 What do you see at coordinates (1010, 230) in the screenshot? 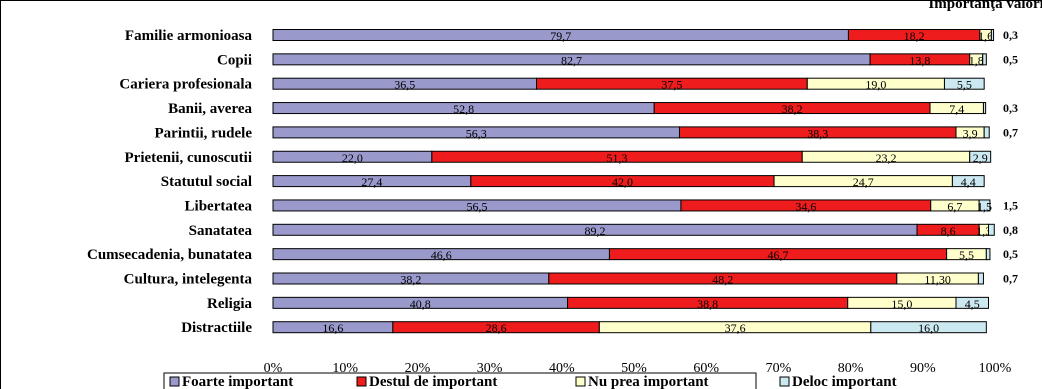
I see `outside-label-sanatatea: 0,8` at bounding box center [1010, 230].